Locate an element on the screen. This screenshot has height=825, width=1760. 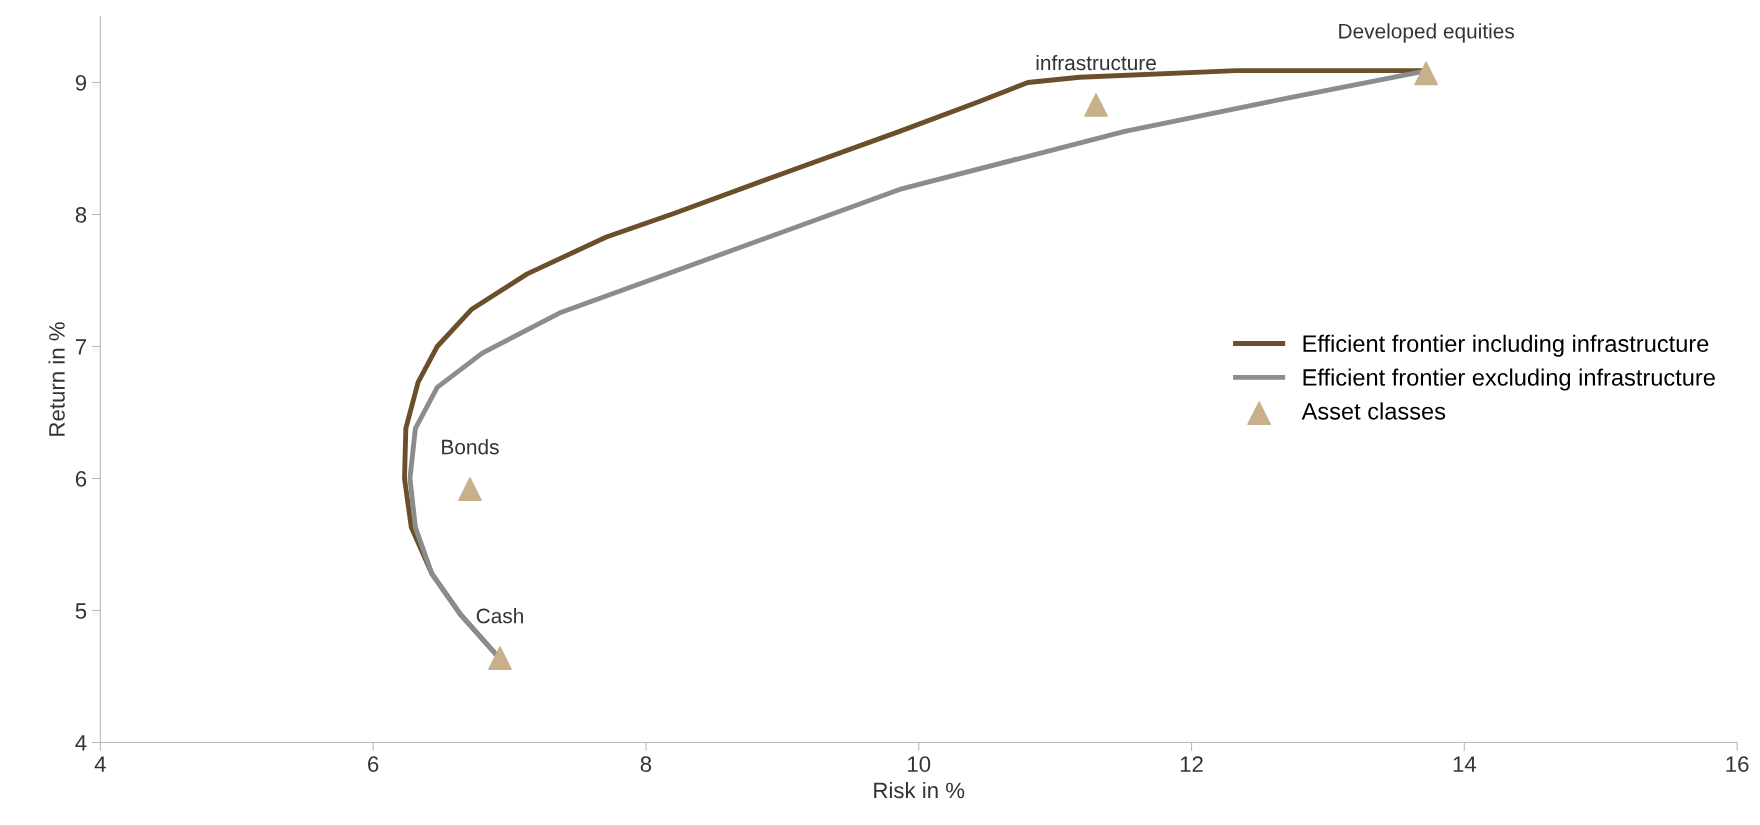
x-tick-label: 8 is located at coordinates (646, 764).